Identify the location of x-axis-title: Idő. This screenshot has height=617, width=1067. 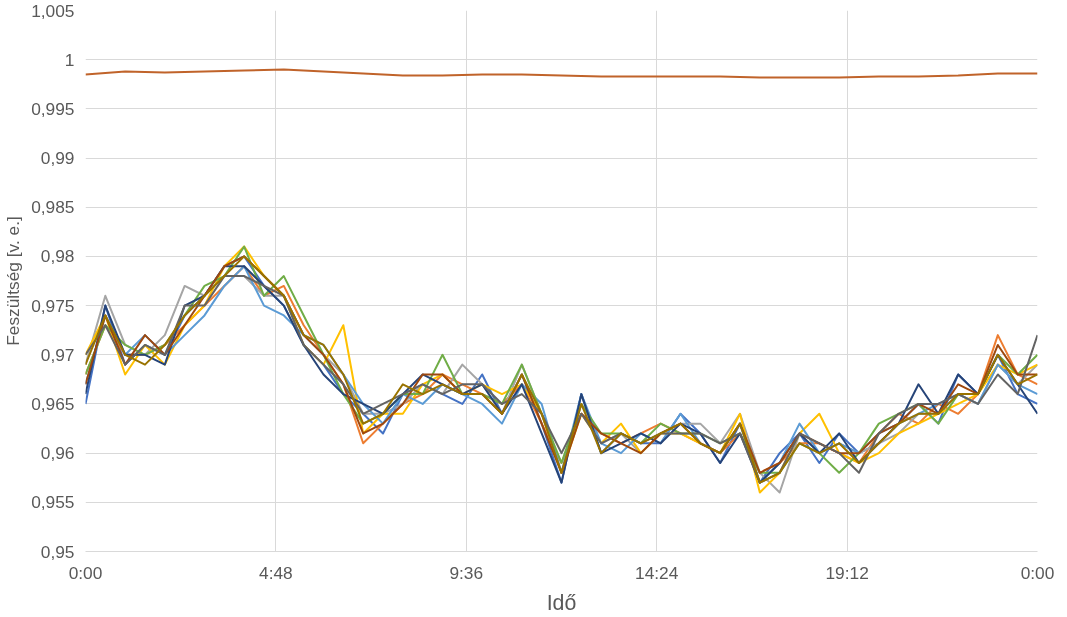
(561, 602).